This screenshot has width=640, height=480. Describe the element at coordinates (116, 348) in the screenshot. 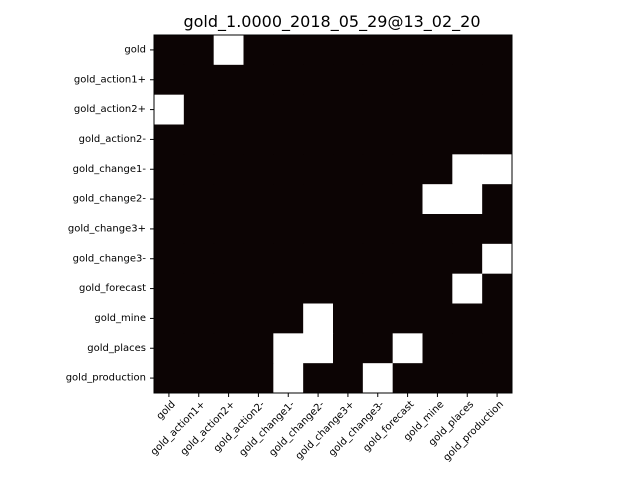

I see `y-tick-label: gold_places` at that location.